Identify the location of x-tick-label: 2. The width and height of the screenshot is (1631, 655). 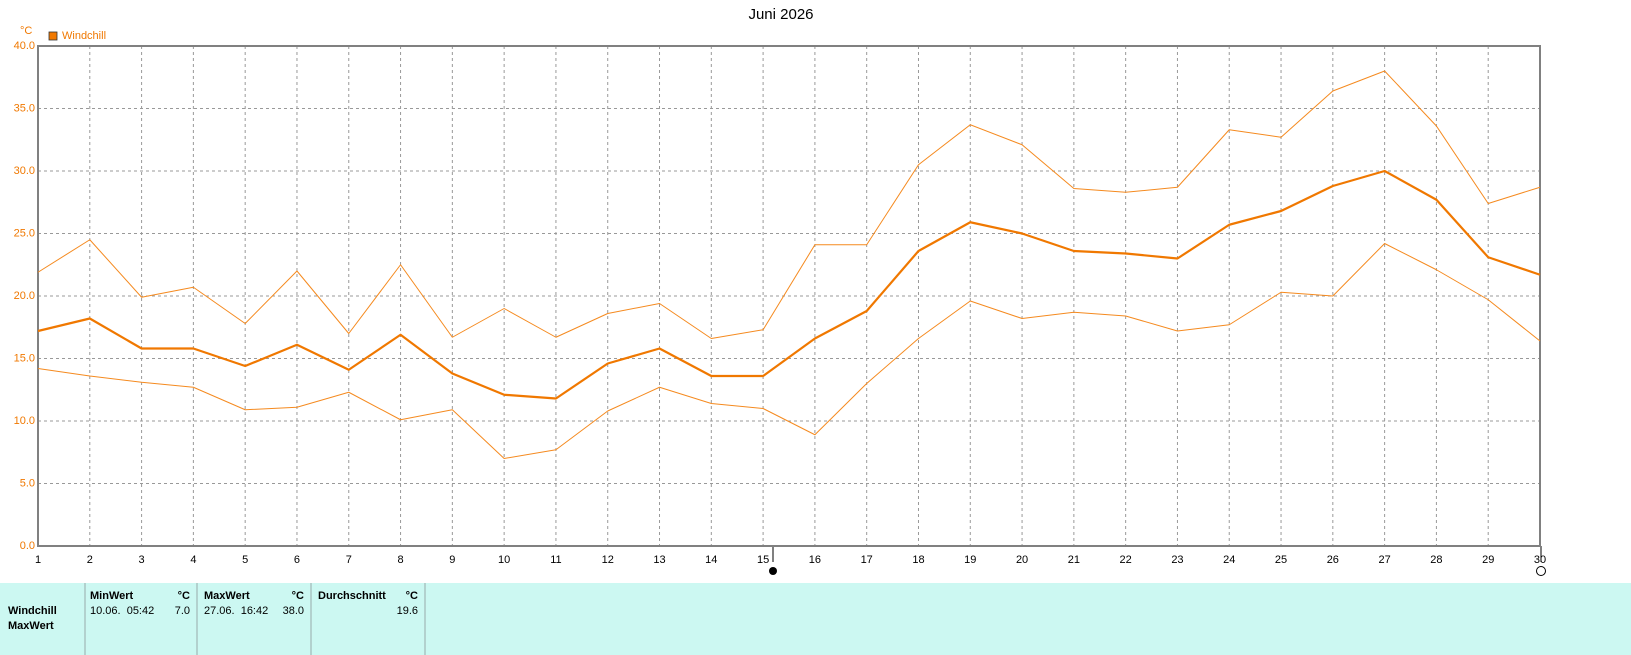
(90, 560).